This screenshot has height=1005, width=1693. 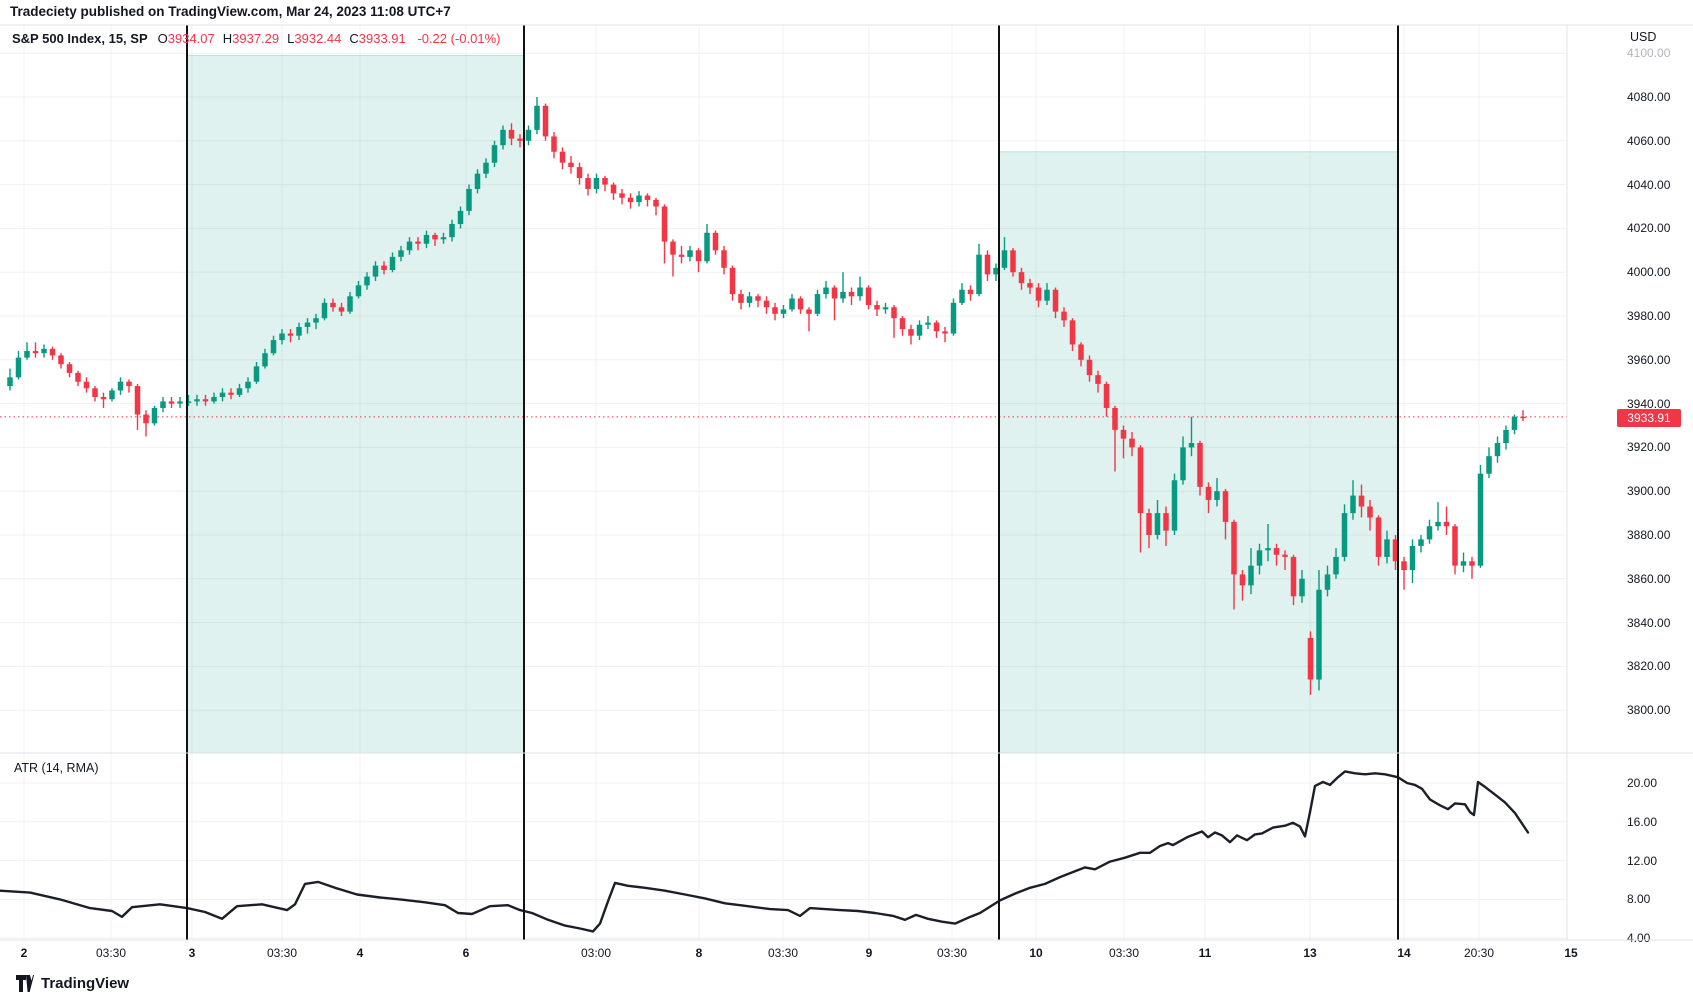 What do you see at coordinates (1649, 403) in the screenshot?
I see `price-tick: 3940.00` at bounding box center [1649, 403].